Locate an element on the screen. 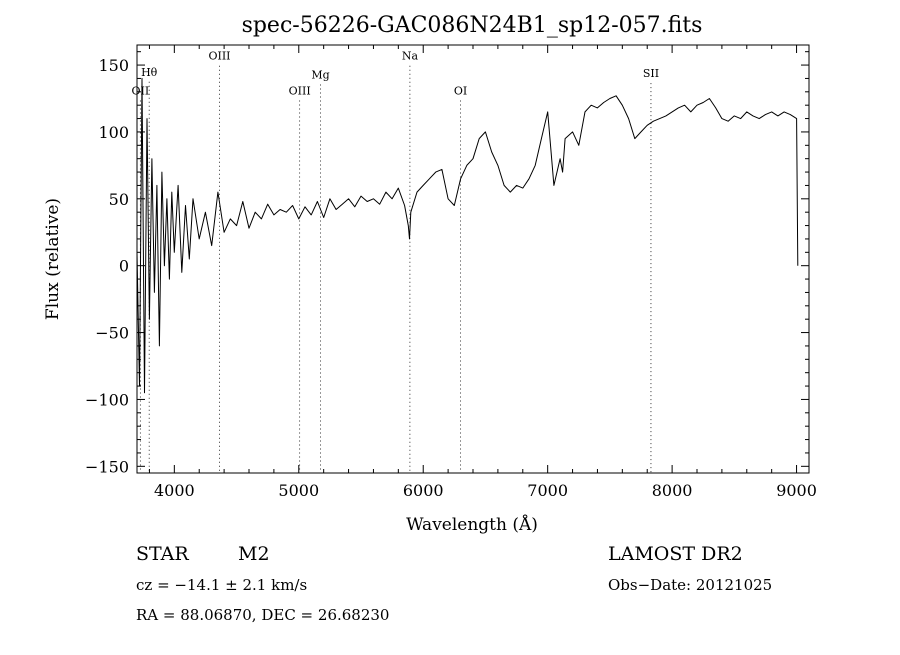  line-marker-label-0: OII is located at coordinates (141, 90).